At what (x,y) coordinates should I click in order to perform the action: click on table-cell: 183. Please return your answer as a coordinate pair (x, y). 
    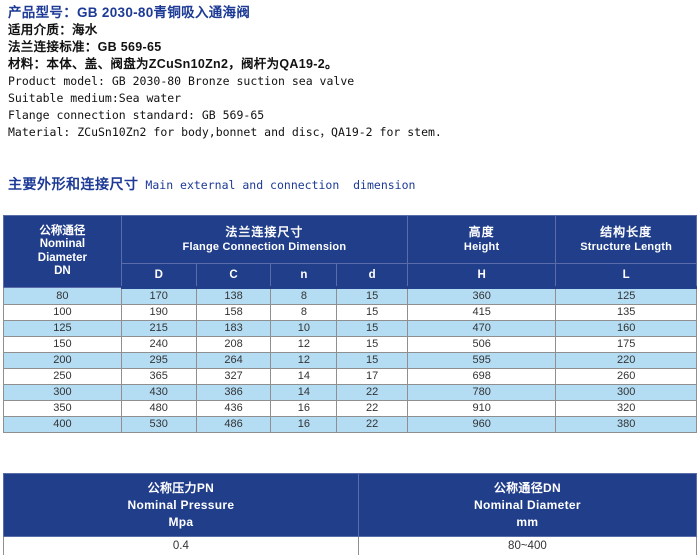
    Looking at the image, I should click on (233, 328).